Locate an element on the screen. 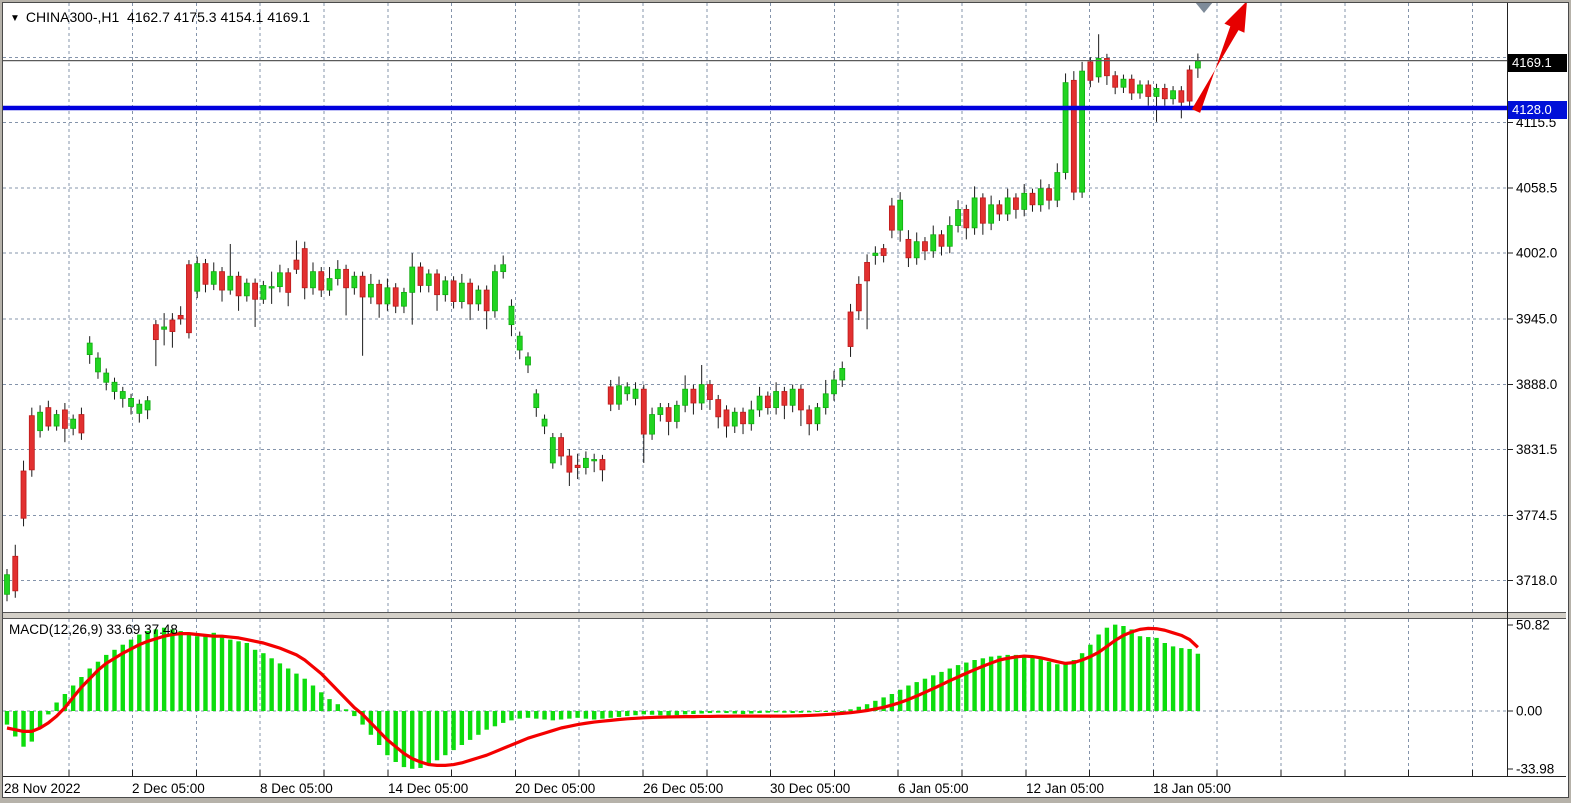  time-axis-label: 8 Dec 05:00 is located at coordinates (296, 788).